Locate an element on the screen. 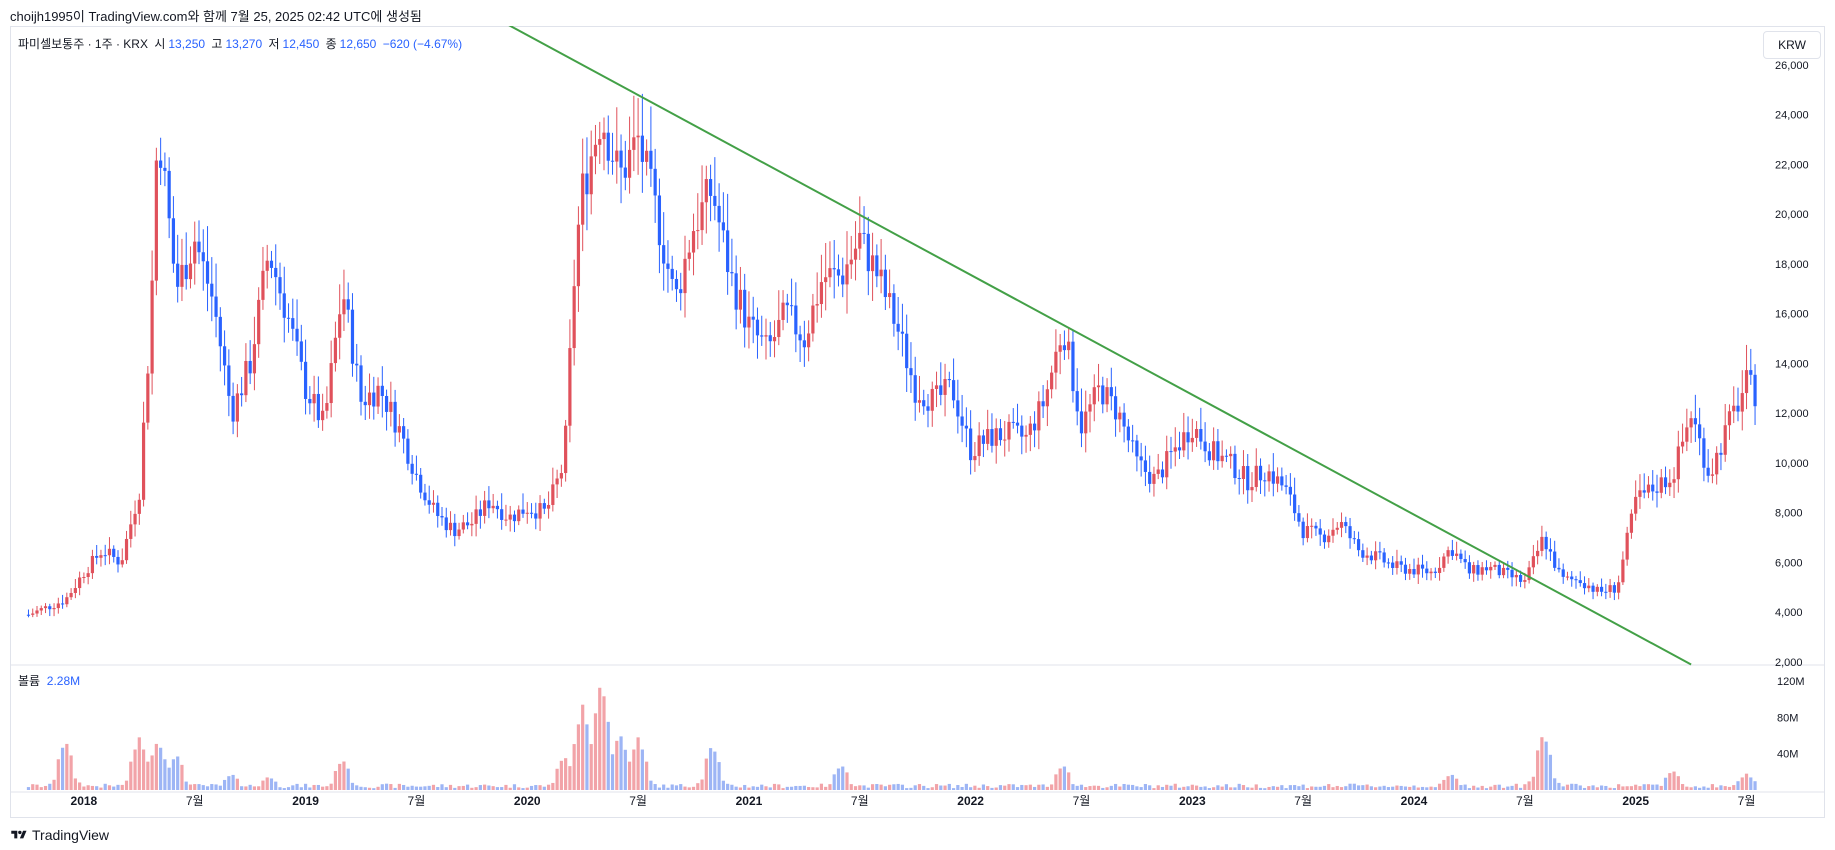 Image resolution: width=1835 pixels, height=850 pixels. time-axis-tick: 2020 is located at coordinates (527, 801).